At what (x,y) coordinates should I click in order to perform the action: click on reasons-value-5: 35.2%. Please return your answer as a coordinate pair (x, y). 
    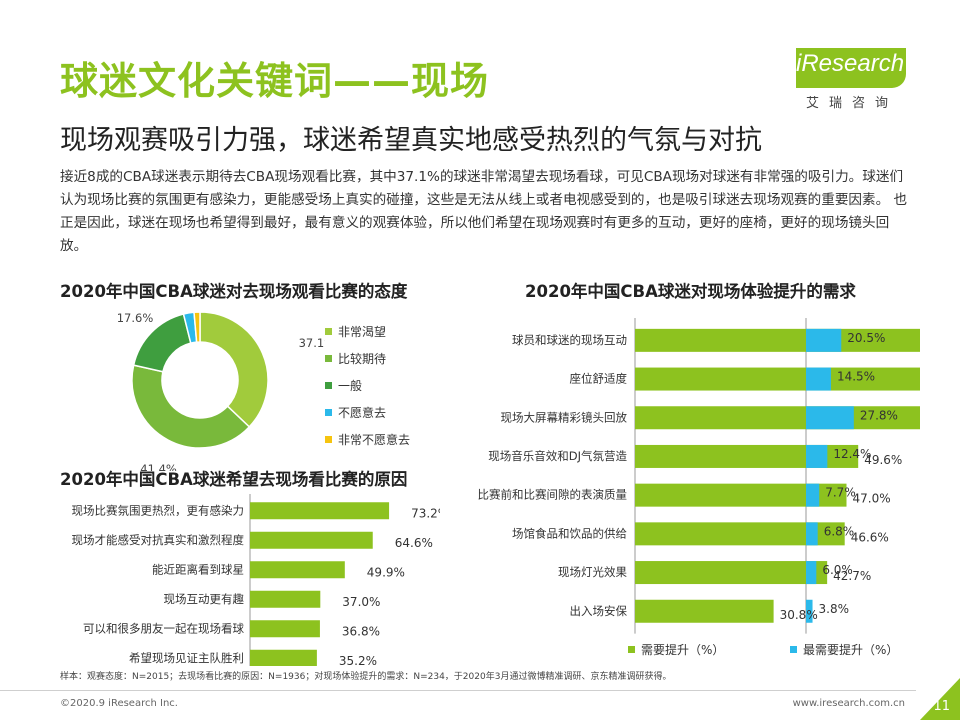
    Looking at the image, I should click on (358, 660).